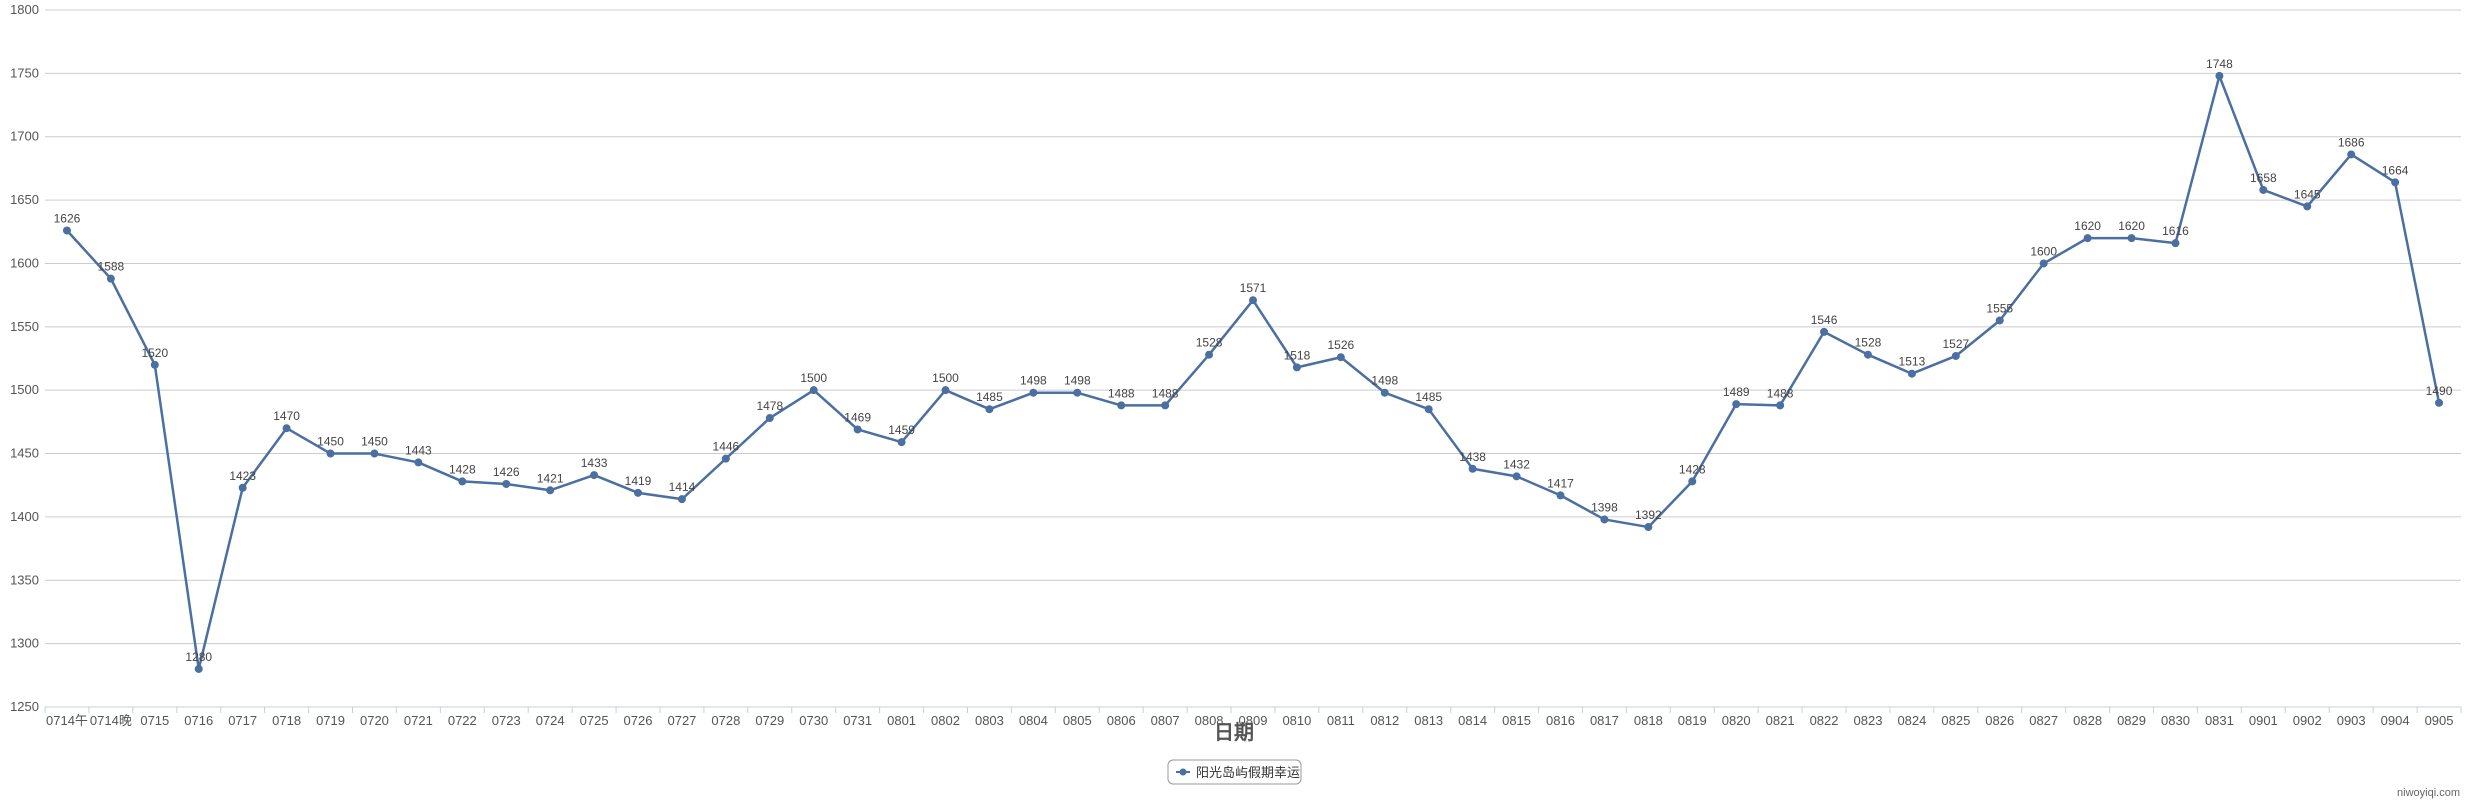 This screenshot has height=800, width=2469. What do you see at coordinates (726, 447) in the screenshot?
I see `data-label: 1446` at bounding box center [726, 447].